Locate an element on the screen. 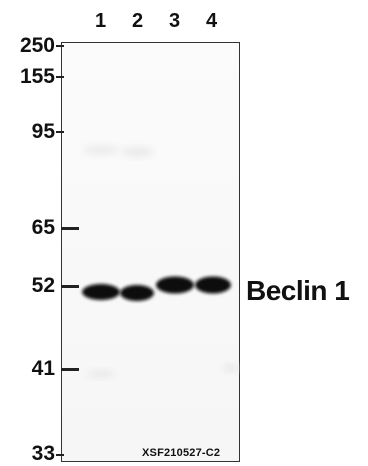  catalog-id-label: XSF210527-C2 is located at coordinates (181, 453).